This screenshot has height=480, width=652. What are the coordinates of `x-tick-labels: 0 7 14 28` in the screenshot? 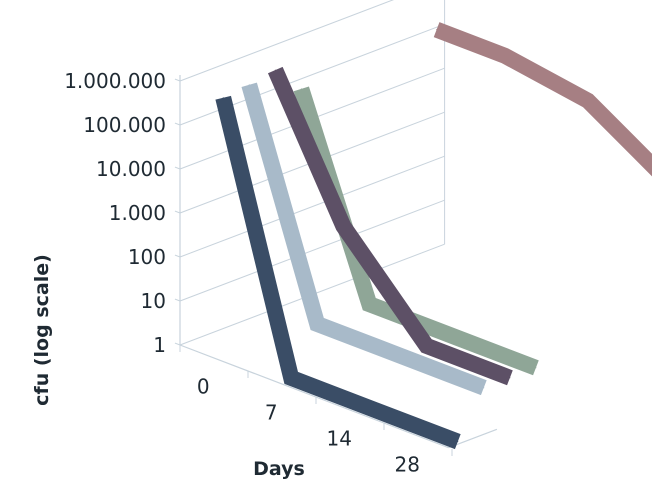 It's located at (308, 425).